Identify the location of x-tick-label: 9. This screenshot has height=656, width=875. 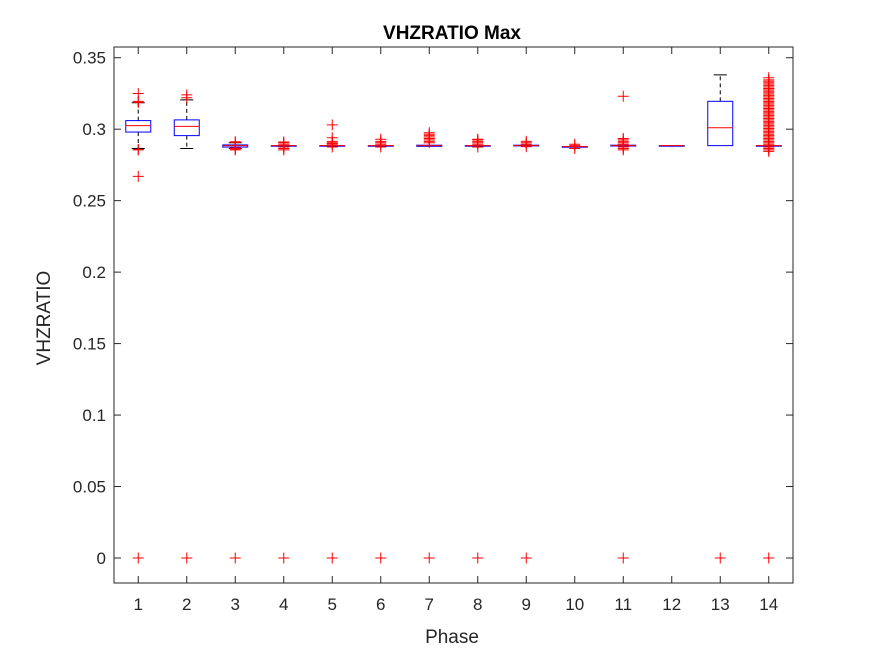
(526, 604).